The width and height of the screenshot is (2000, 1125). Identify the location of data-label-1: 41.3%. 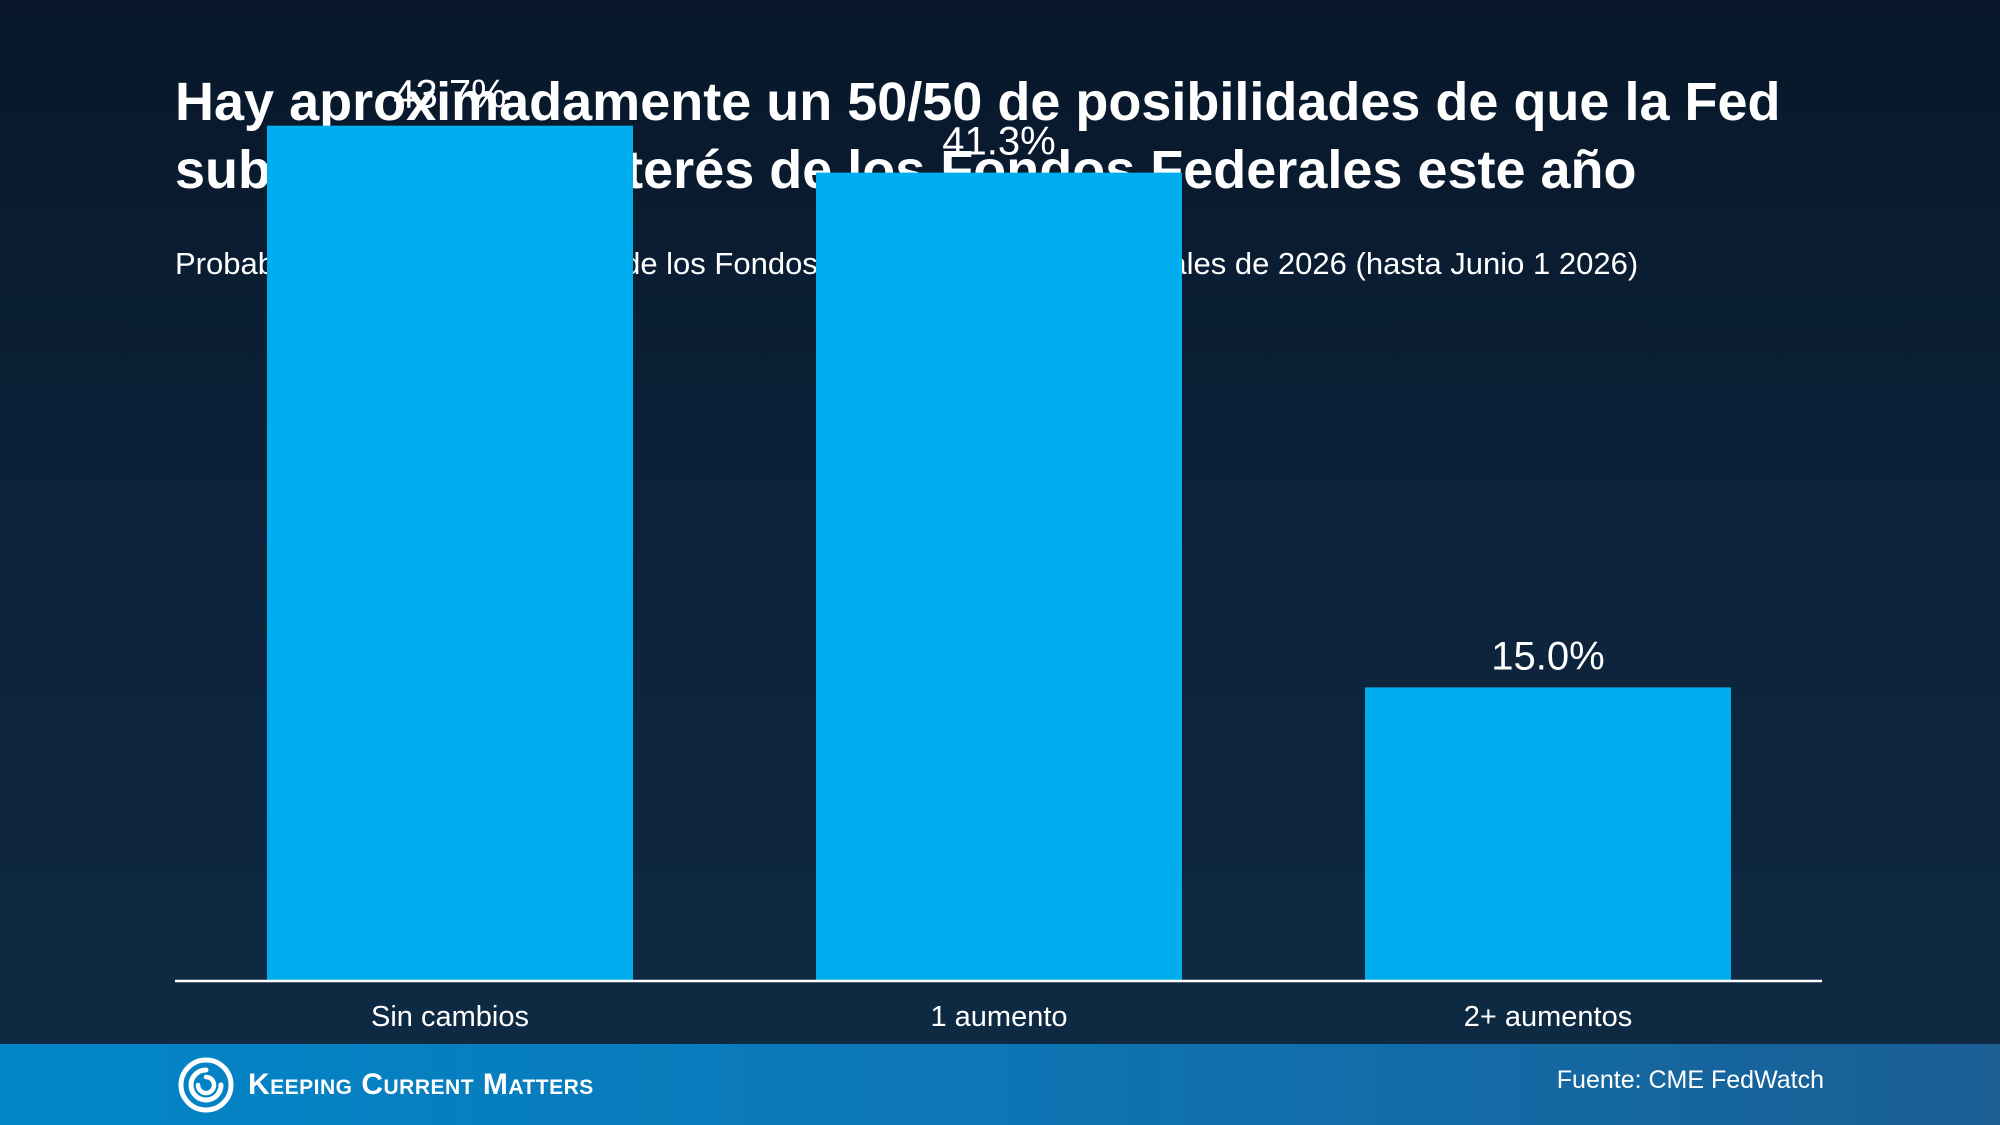
(998, 142).